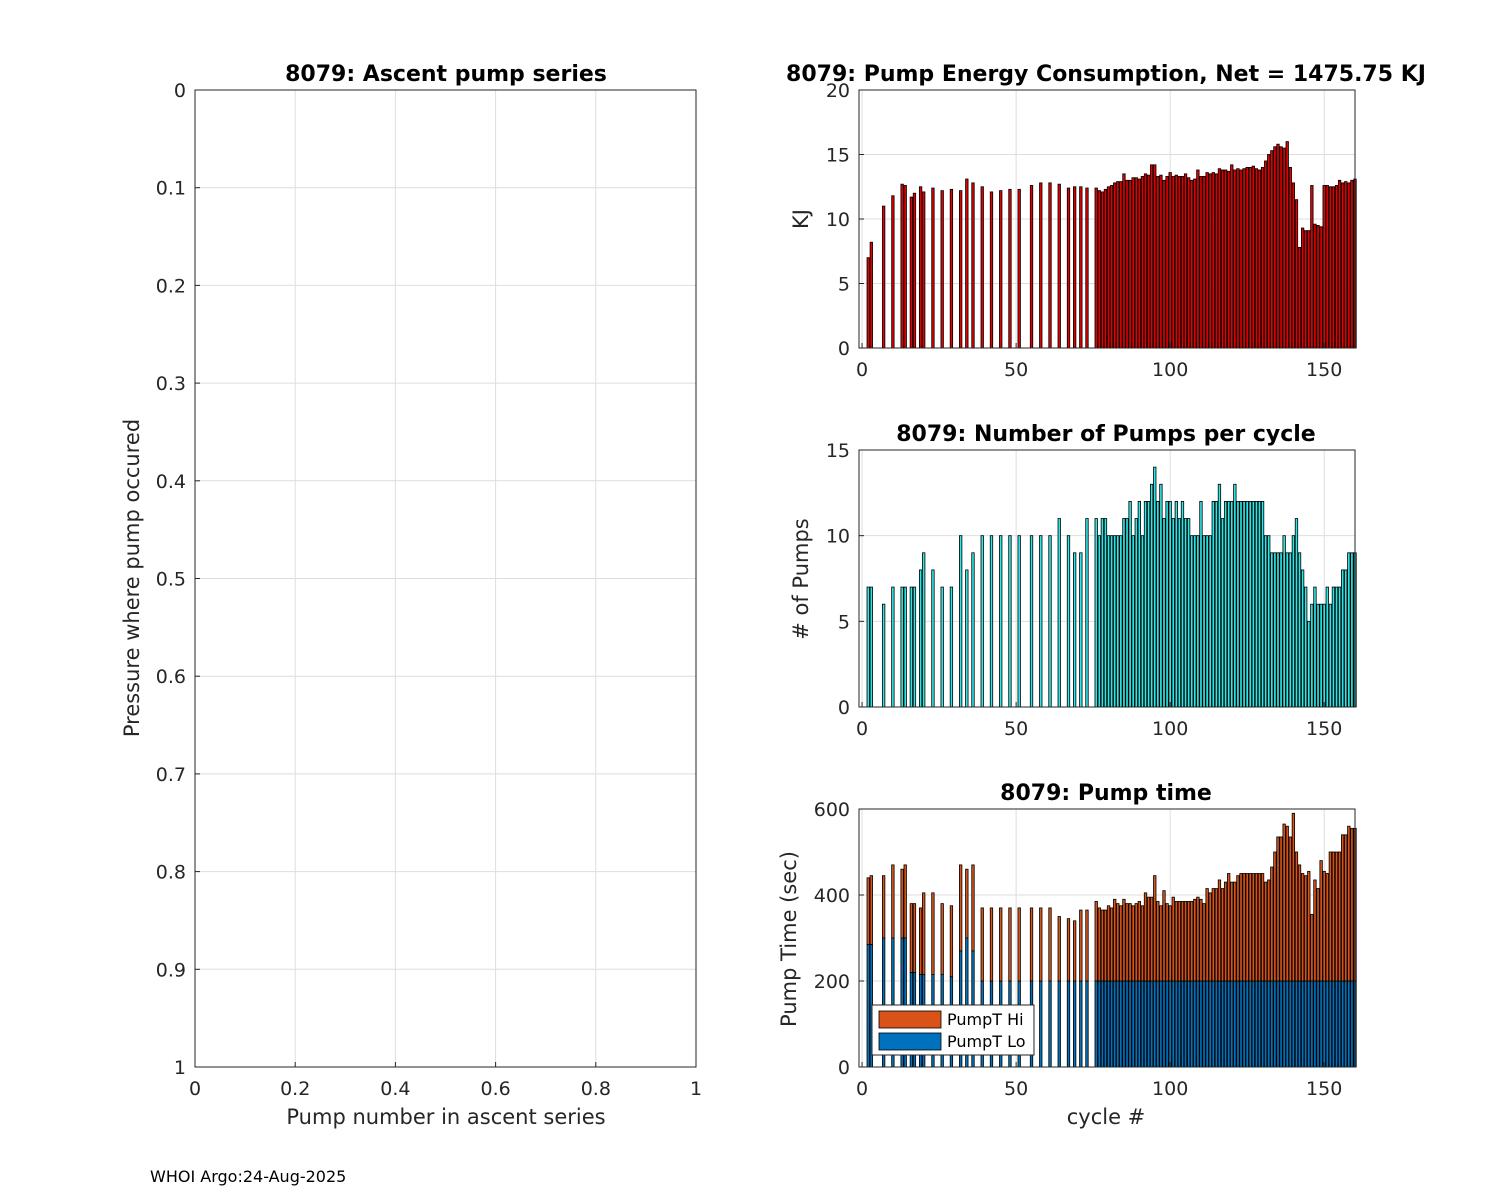 This screenshot has width=1500, height=1200. Describe the element at coordinates (495, 1089) in the screenshot. I see `x-tick-label: 0.6` at that location.